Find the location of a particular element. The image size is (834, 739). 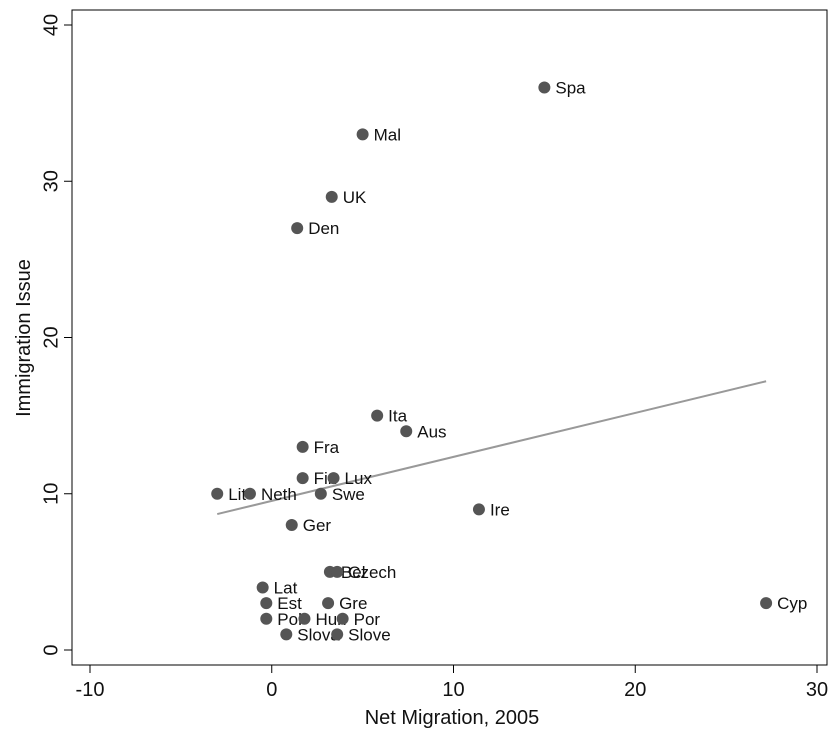

y-tick-label: 0 is located at coordinates (51, 649).